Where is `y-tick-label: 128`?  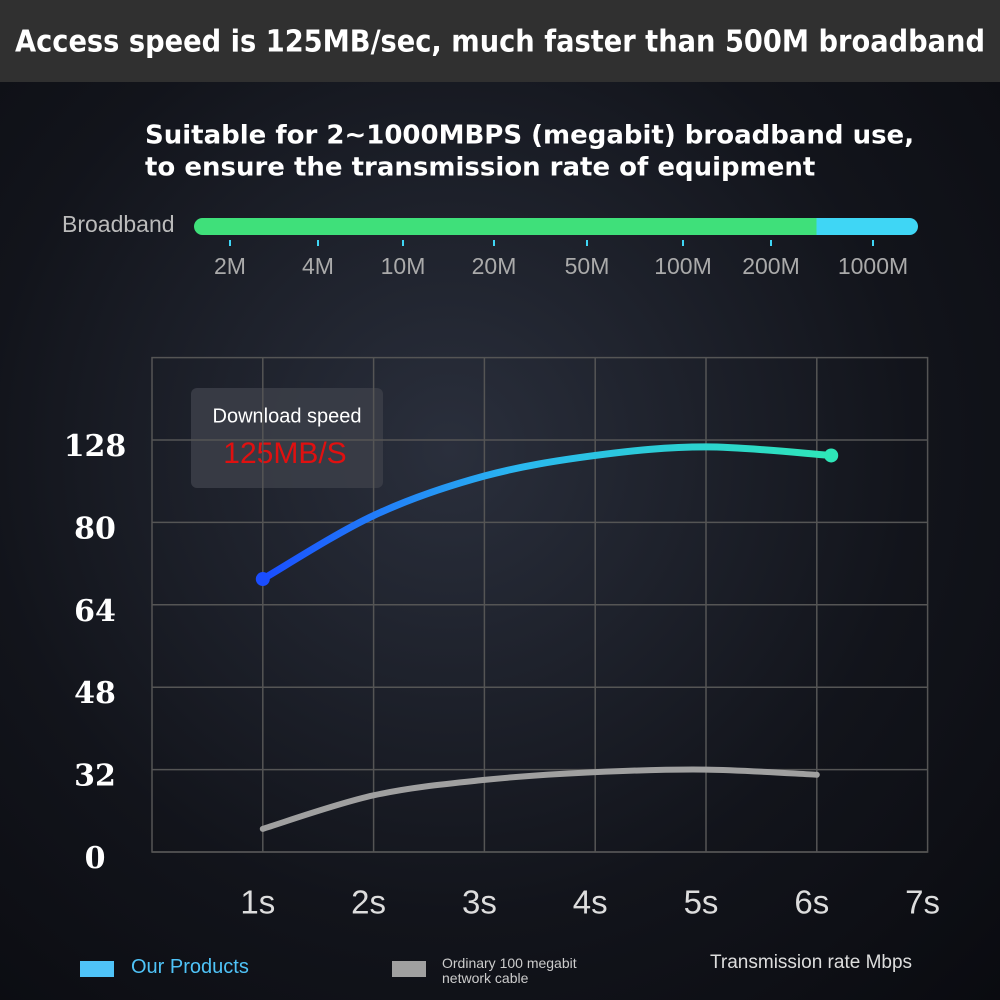 y-tick-label: 128 is located at coordinates (95, 446).